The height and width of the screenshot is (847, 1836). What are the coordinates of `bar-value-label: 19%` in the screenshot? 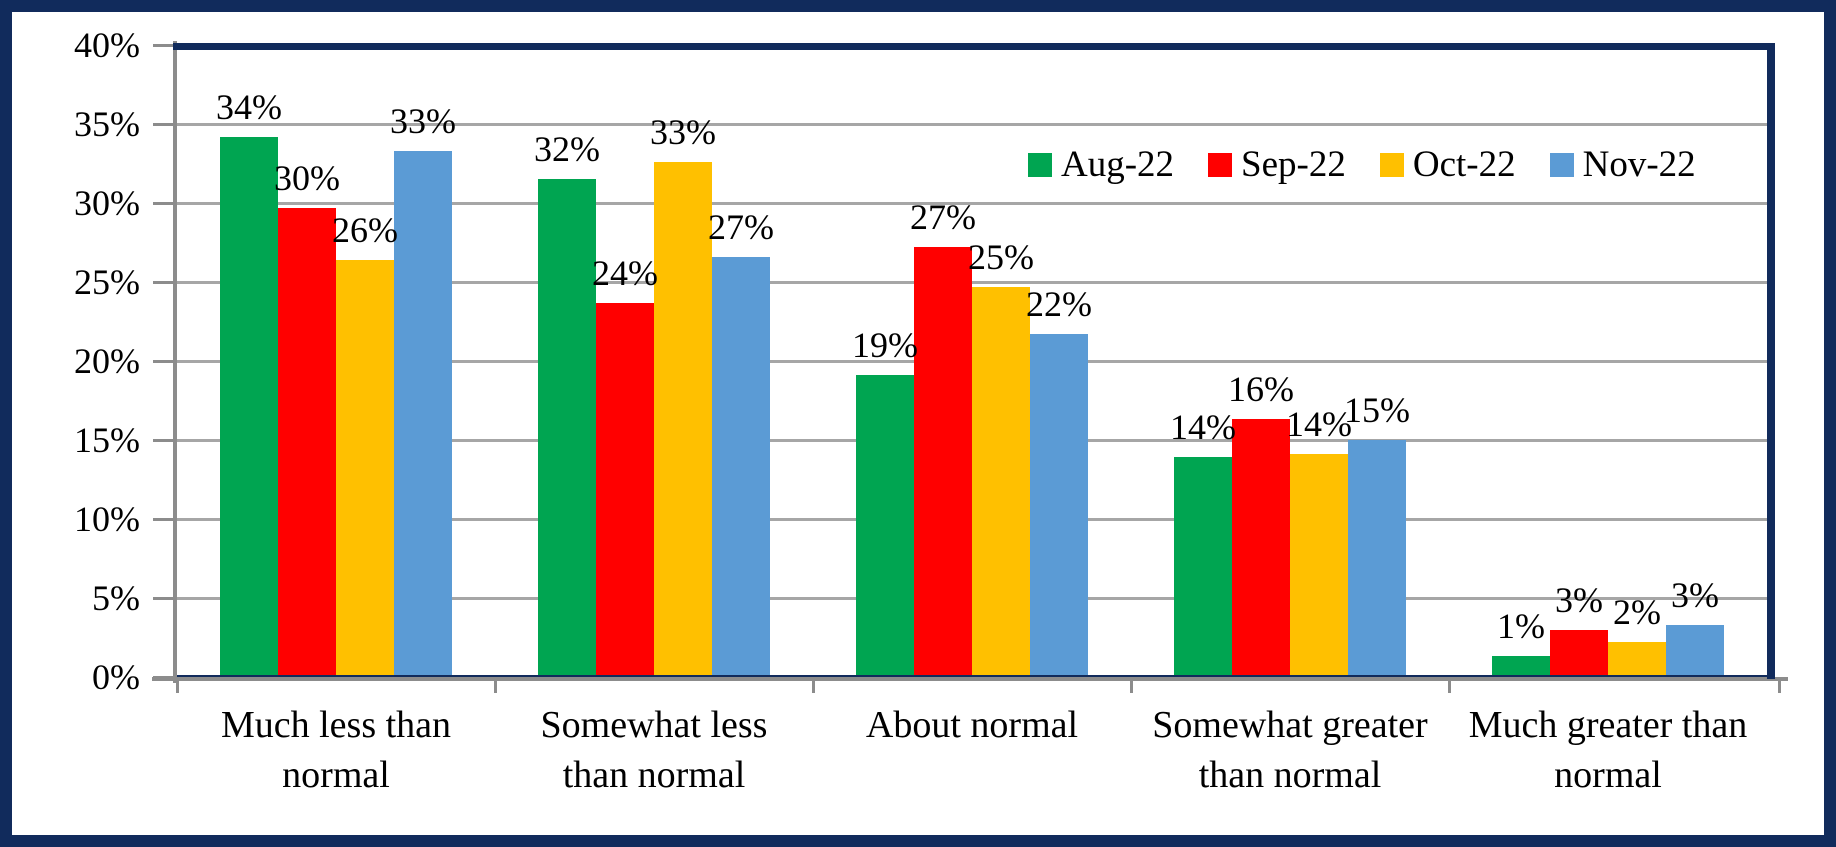 It's located at (885, 345).